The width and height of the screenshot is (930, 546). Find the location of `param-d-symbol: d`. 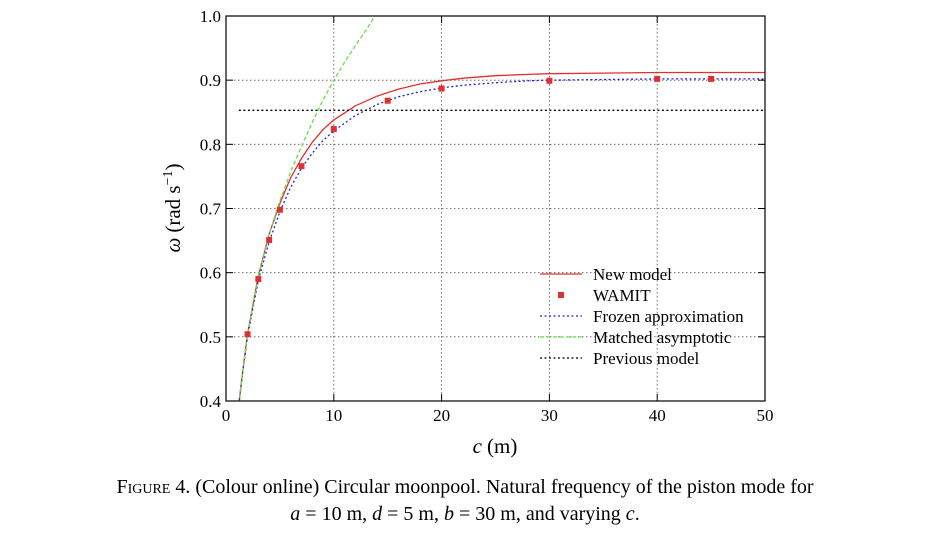

param-d-symbol: d is located at coordinates (377, 514).